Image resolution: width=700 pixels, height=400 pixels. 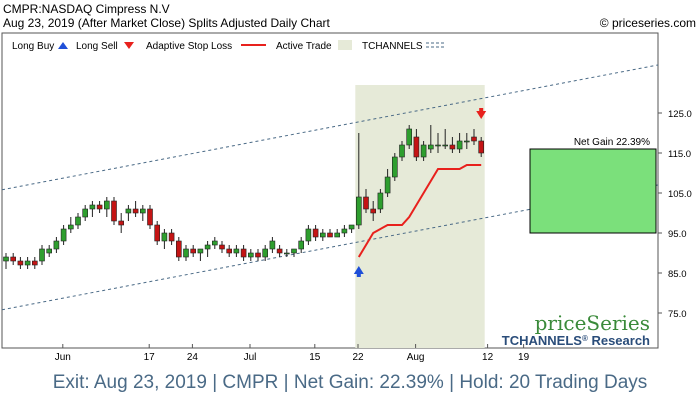 I want to click on y-tick-label: 85.0, so click(x=677, y=274).